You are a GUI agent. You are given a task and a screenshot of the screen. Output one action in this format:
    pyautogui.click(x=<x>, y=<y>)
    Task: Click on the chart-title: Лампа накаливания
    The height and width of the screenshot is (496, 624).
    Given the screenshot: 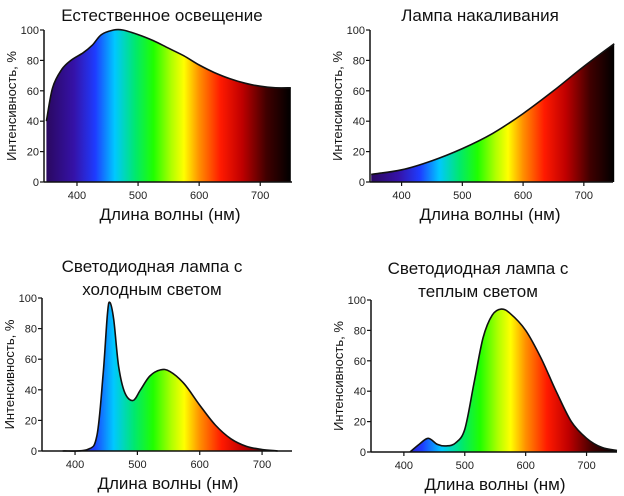 What is the action you would take?
    pyautogui.click(x=480, y=15)
    